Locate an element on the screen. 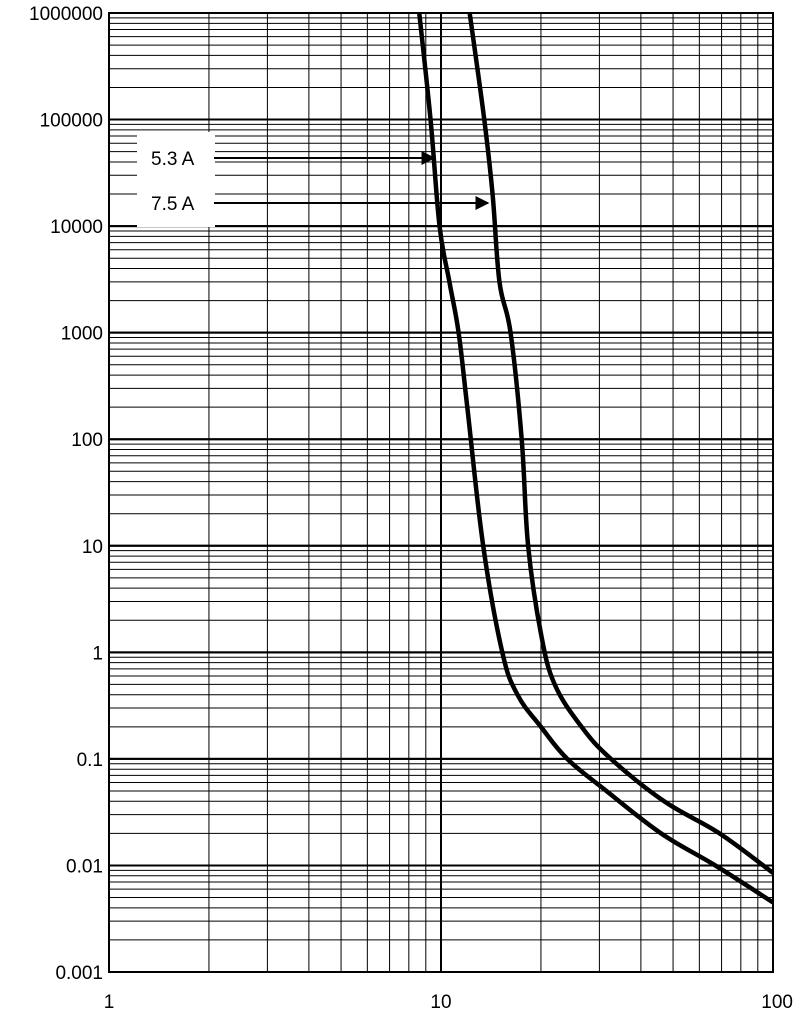  y-tick-label: 10 is located at coordinates (92, 547).